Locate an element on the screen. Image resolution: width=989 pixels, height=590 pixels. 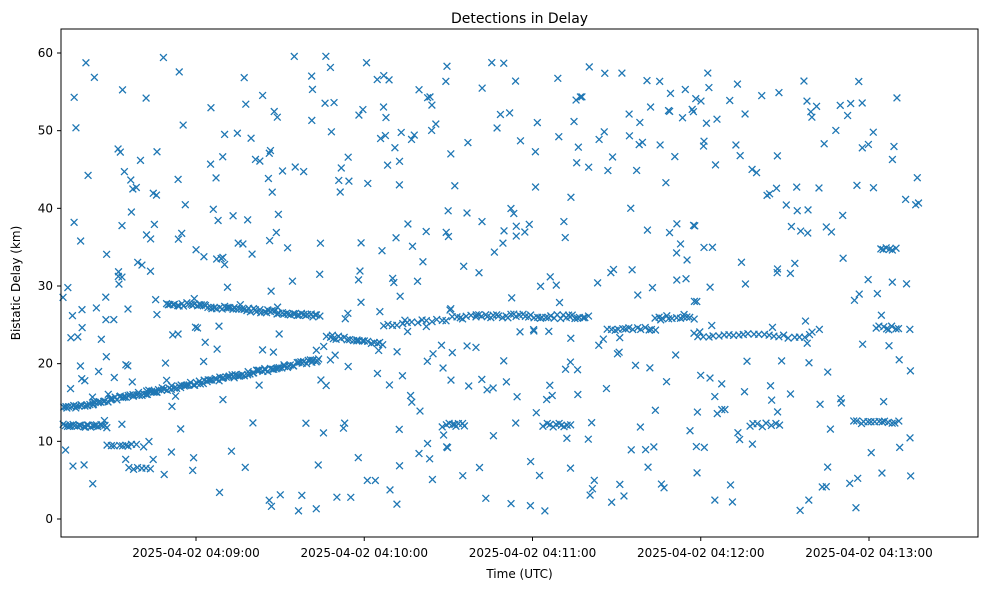
y-axis: 0 10 20 30 40 50 60 is located at coordinates (49, 286).